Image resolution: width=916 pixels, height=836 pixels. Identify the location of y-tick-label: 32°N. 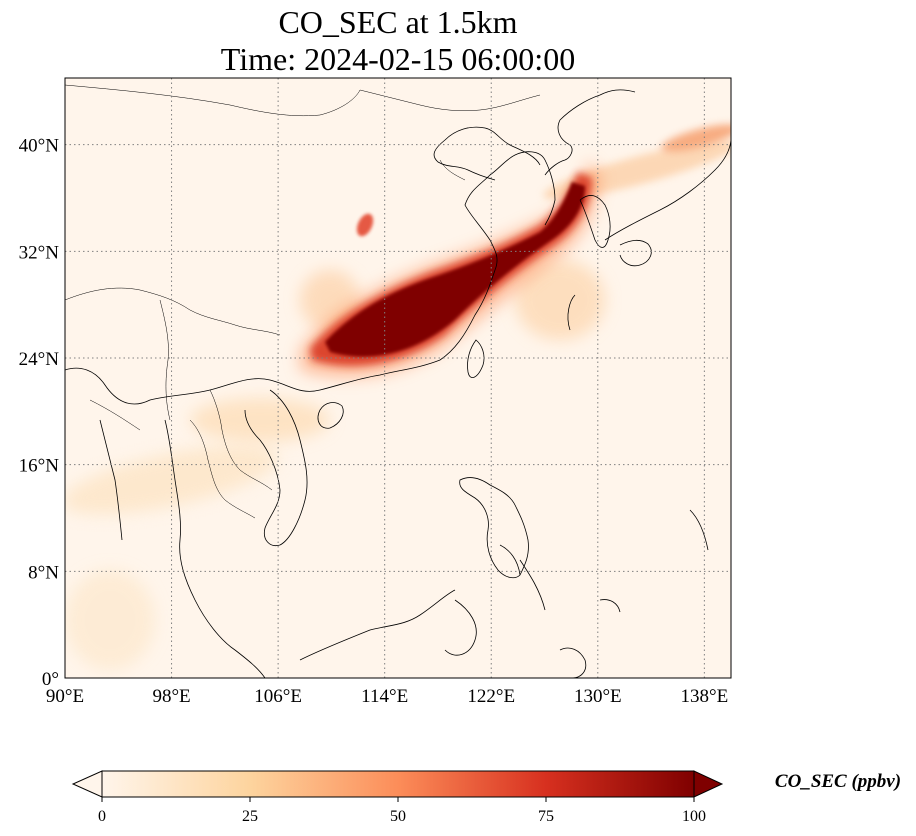
(39, 252).